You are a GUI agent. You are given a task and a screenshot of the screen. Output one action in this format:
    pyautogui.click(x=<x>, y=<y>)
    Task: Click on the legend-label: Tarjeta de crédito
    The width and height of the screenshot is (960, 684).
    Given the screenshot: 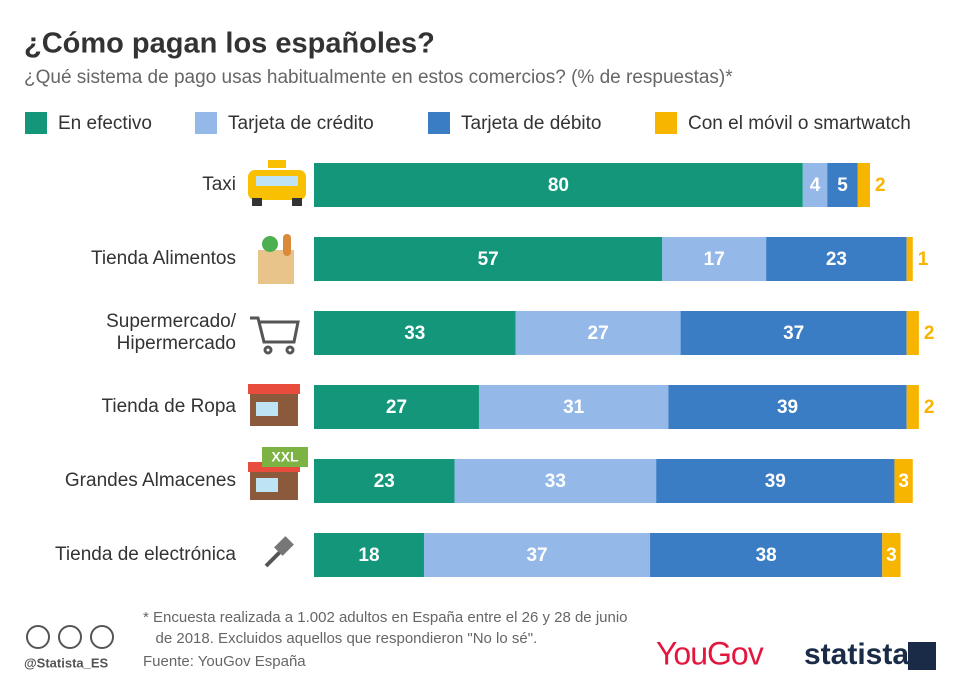 What is the action you would take?
    pyautogui.click(x=301, y=123)
    